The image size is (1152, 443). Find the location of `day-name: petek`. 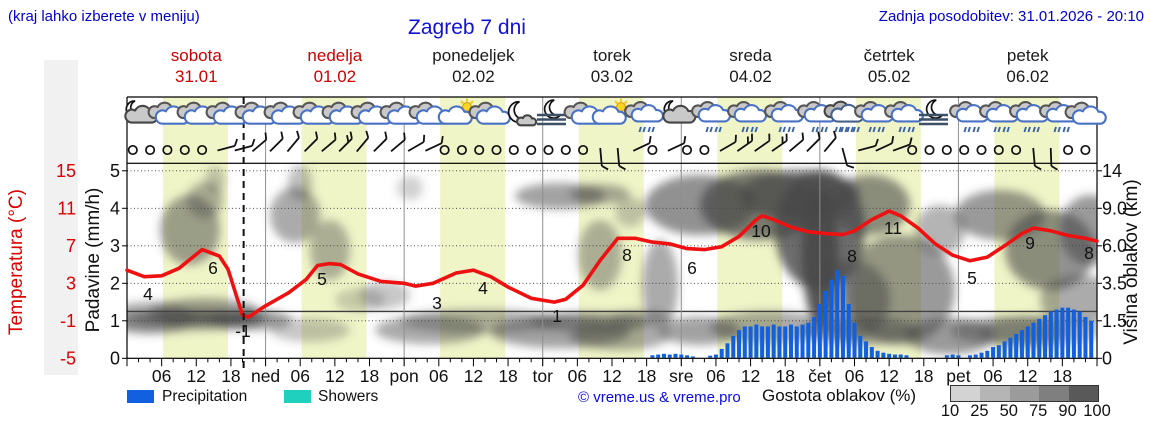

day-name: petek is located at coordinates (1027, 55).